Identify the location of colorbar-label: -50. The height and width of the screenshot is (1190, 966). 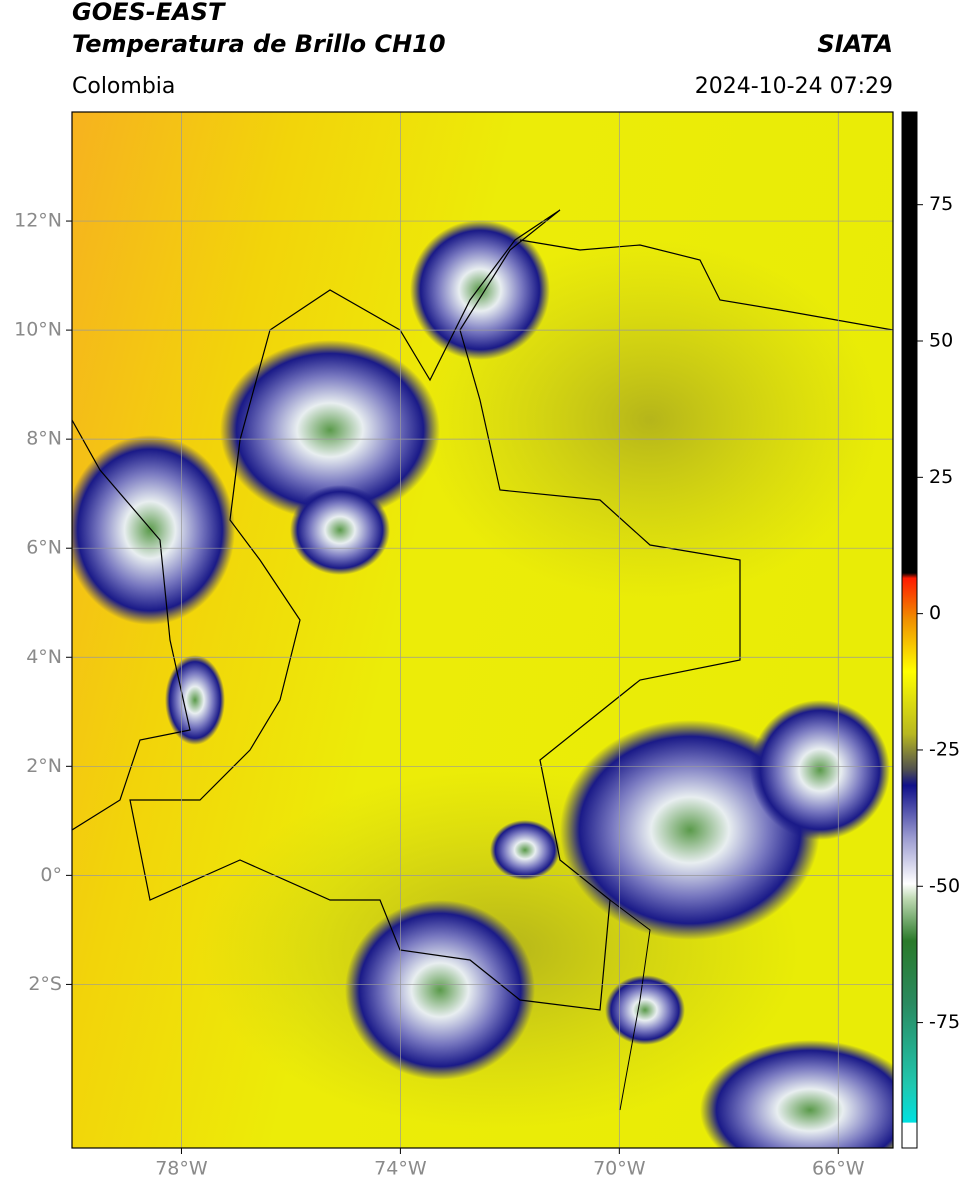
(944, 886).